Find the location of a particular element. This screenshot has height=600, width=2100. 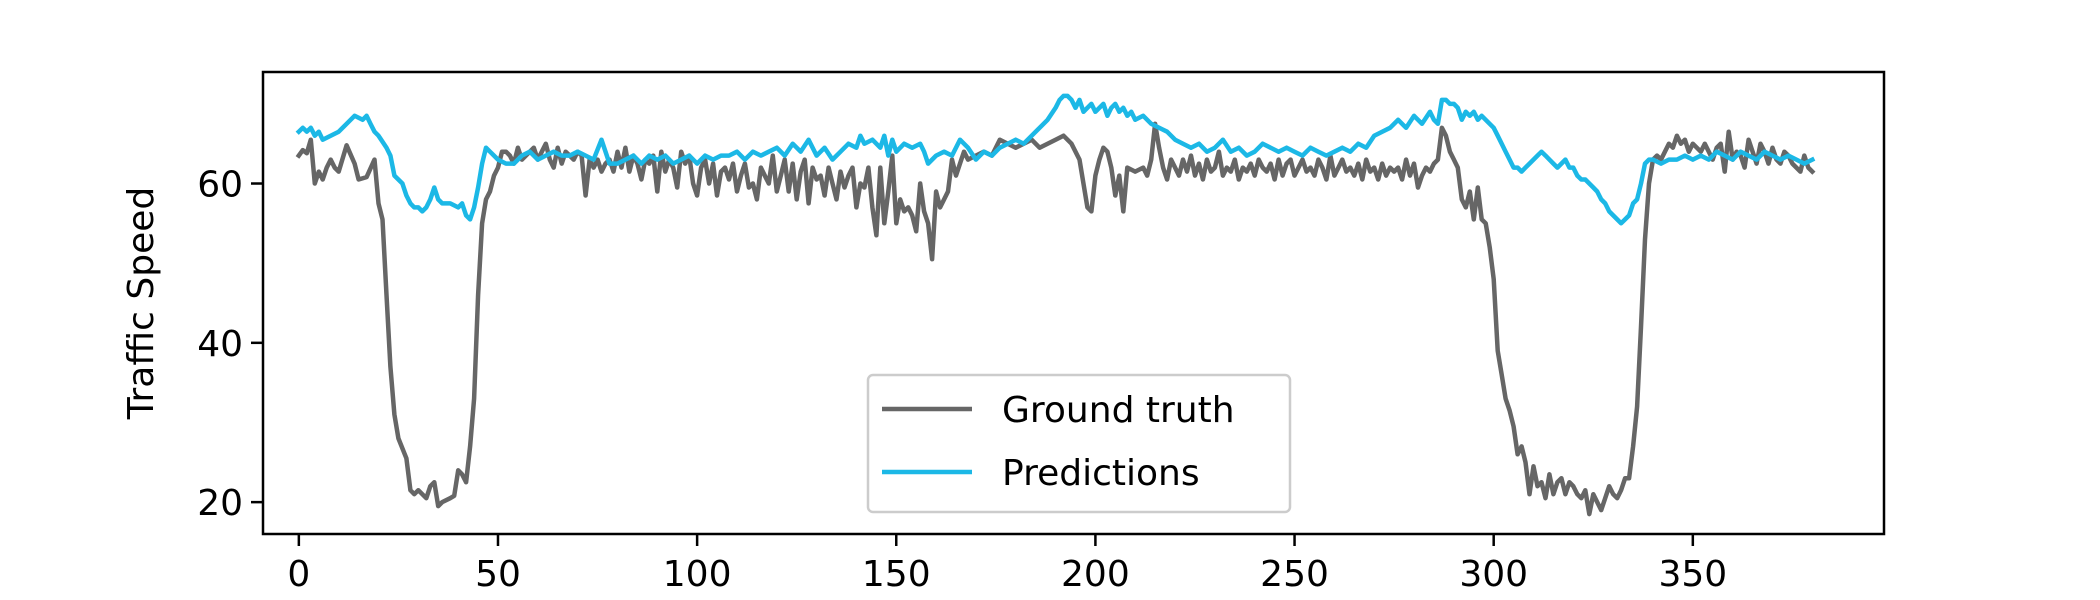

y-tick-label: 40 is located at coordinates (220, 344).